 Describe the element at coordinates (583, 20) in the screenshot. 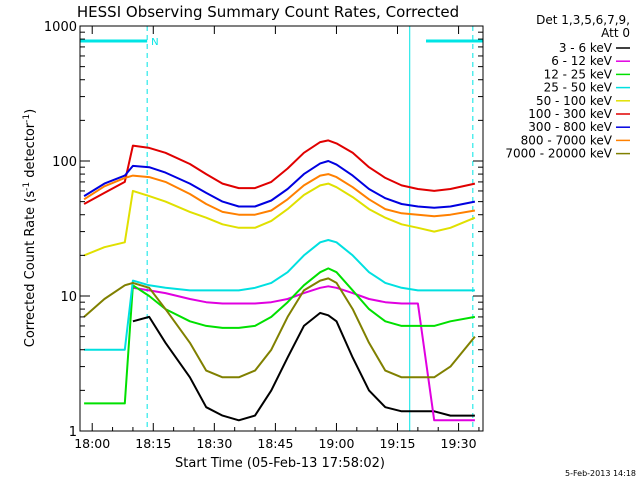

I see `legend-header-line1: Det 1,3,5,6,7,9,` at that location.